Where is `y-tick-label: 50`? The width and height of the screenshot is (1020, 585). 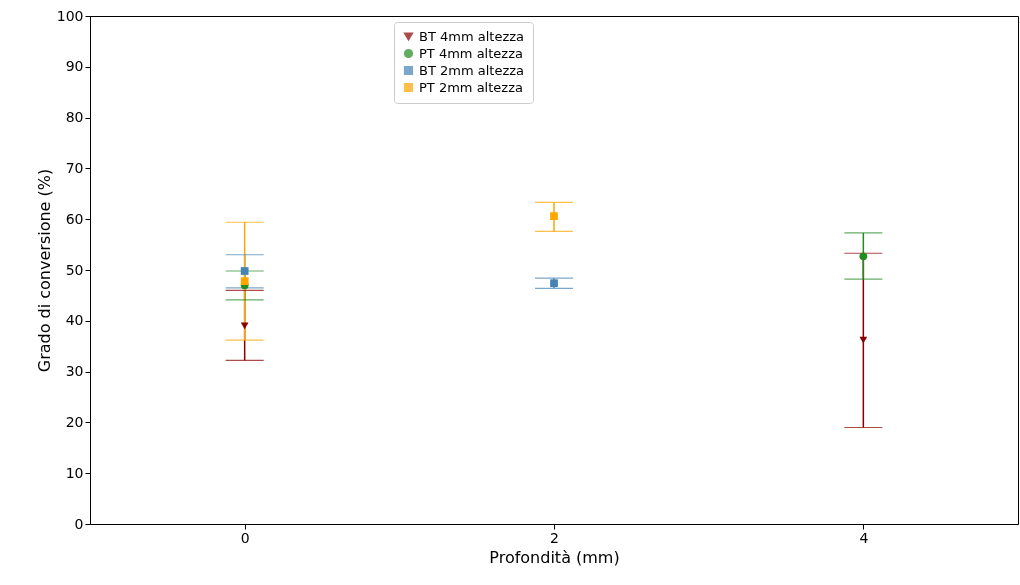
y-tick-label: 50 is located at coordinates (74, 269).